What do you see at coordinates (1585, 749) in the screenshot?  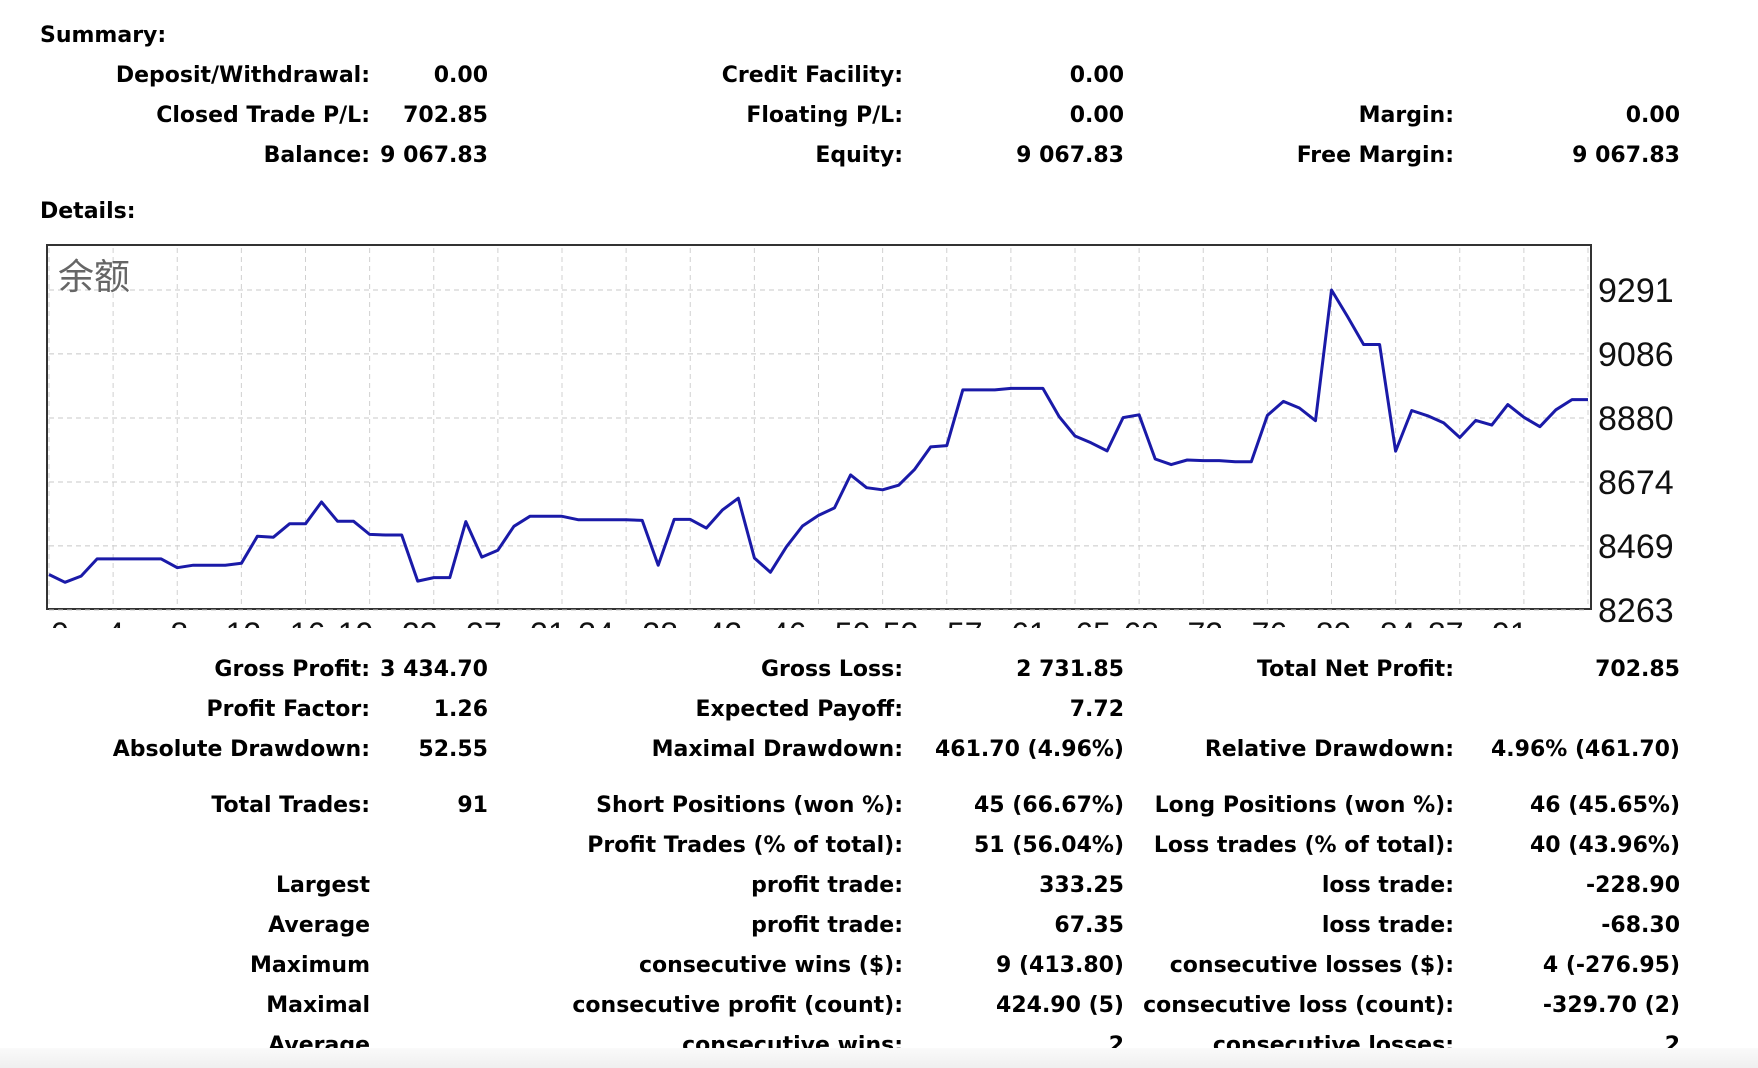 I see `relative-drawdown-value: 4.96% (461.70)` at bounding box center [1585, 749].